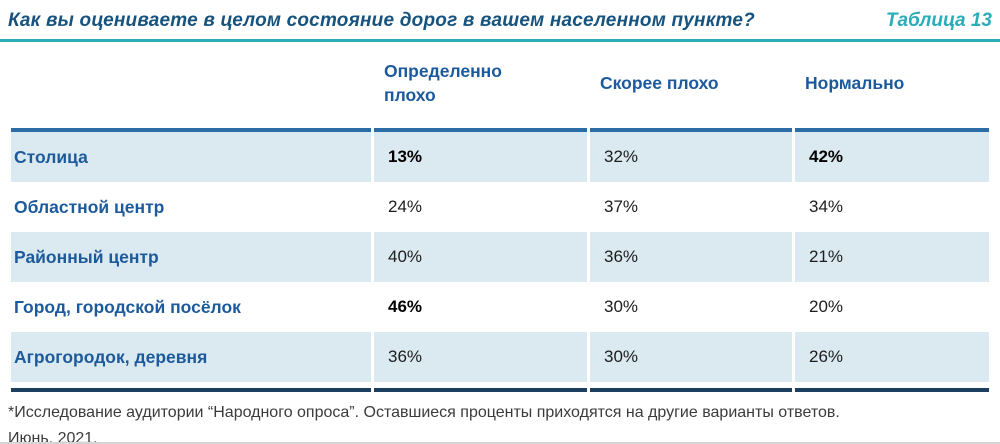 The width and height of the screenshot is (1000, 444). What do you see at coordinates (892, 357) in the screenshot?
I see `value-cell: 26%` at bounding box center [892, 357].